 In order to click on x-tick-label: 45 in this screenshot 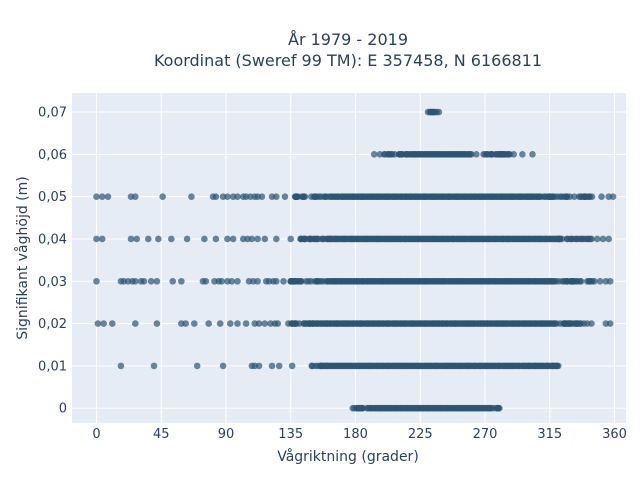, I will do `click(161, 434)`.